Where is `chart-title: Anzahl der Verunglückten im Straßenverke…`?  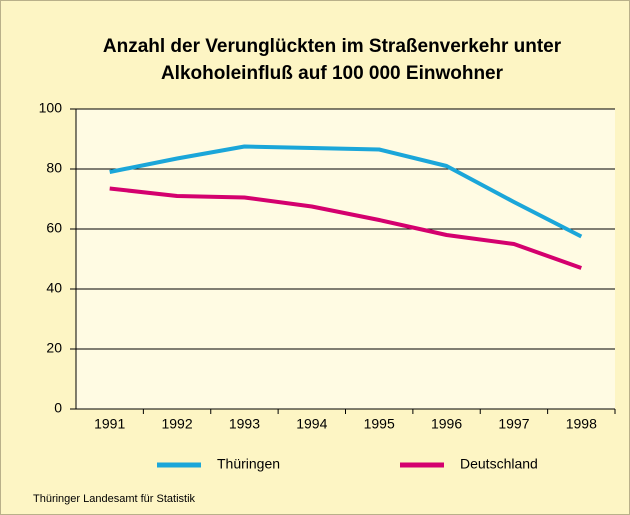 chart-title: Anzahl der Verunglückten im Straßenverke… is located at coordinates (332, 46).